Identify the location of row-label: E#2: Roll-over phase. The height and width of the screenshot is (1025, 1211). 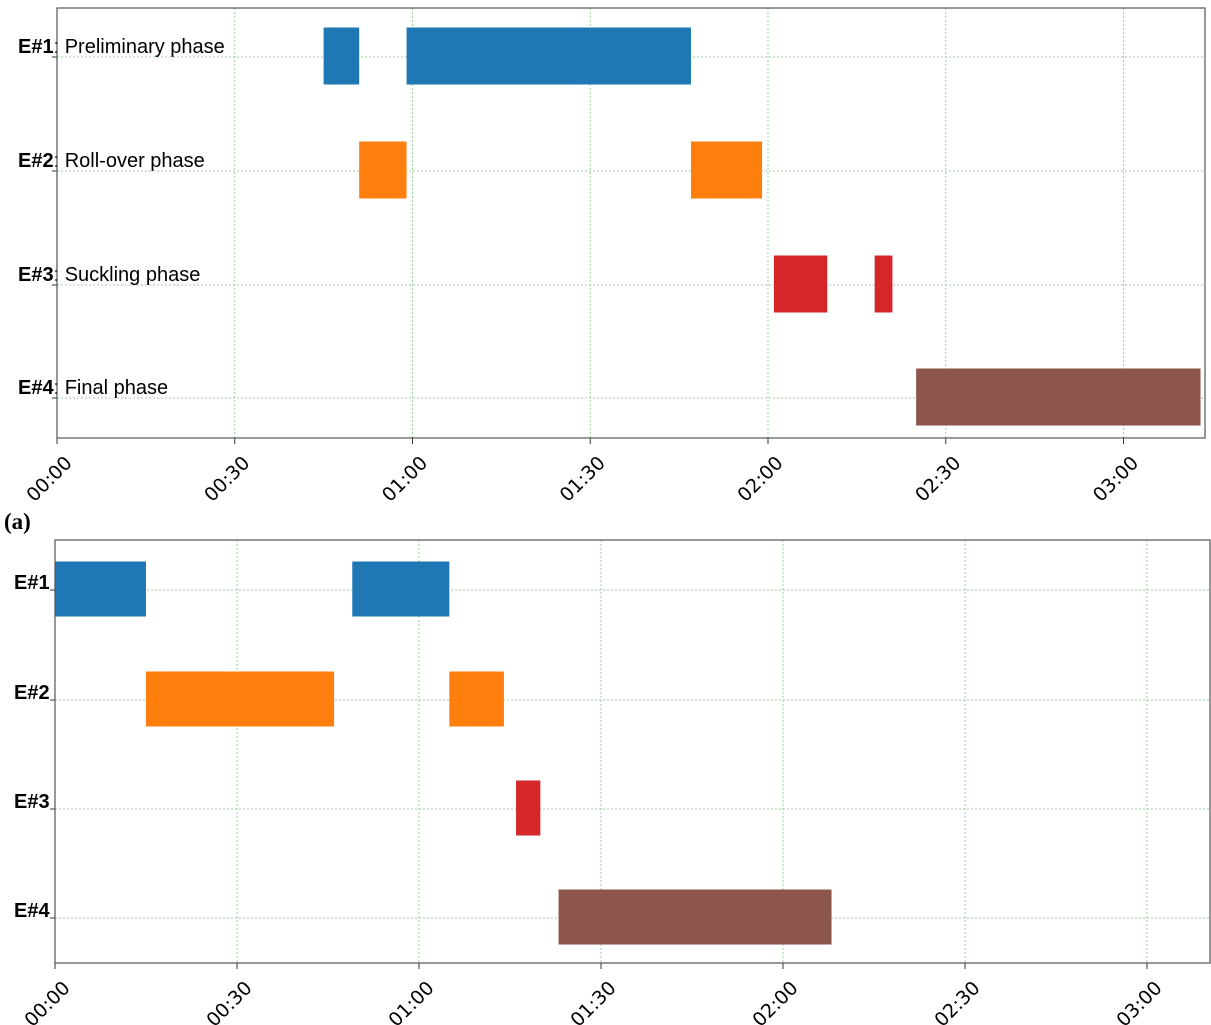
(111, 161).